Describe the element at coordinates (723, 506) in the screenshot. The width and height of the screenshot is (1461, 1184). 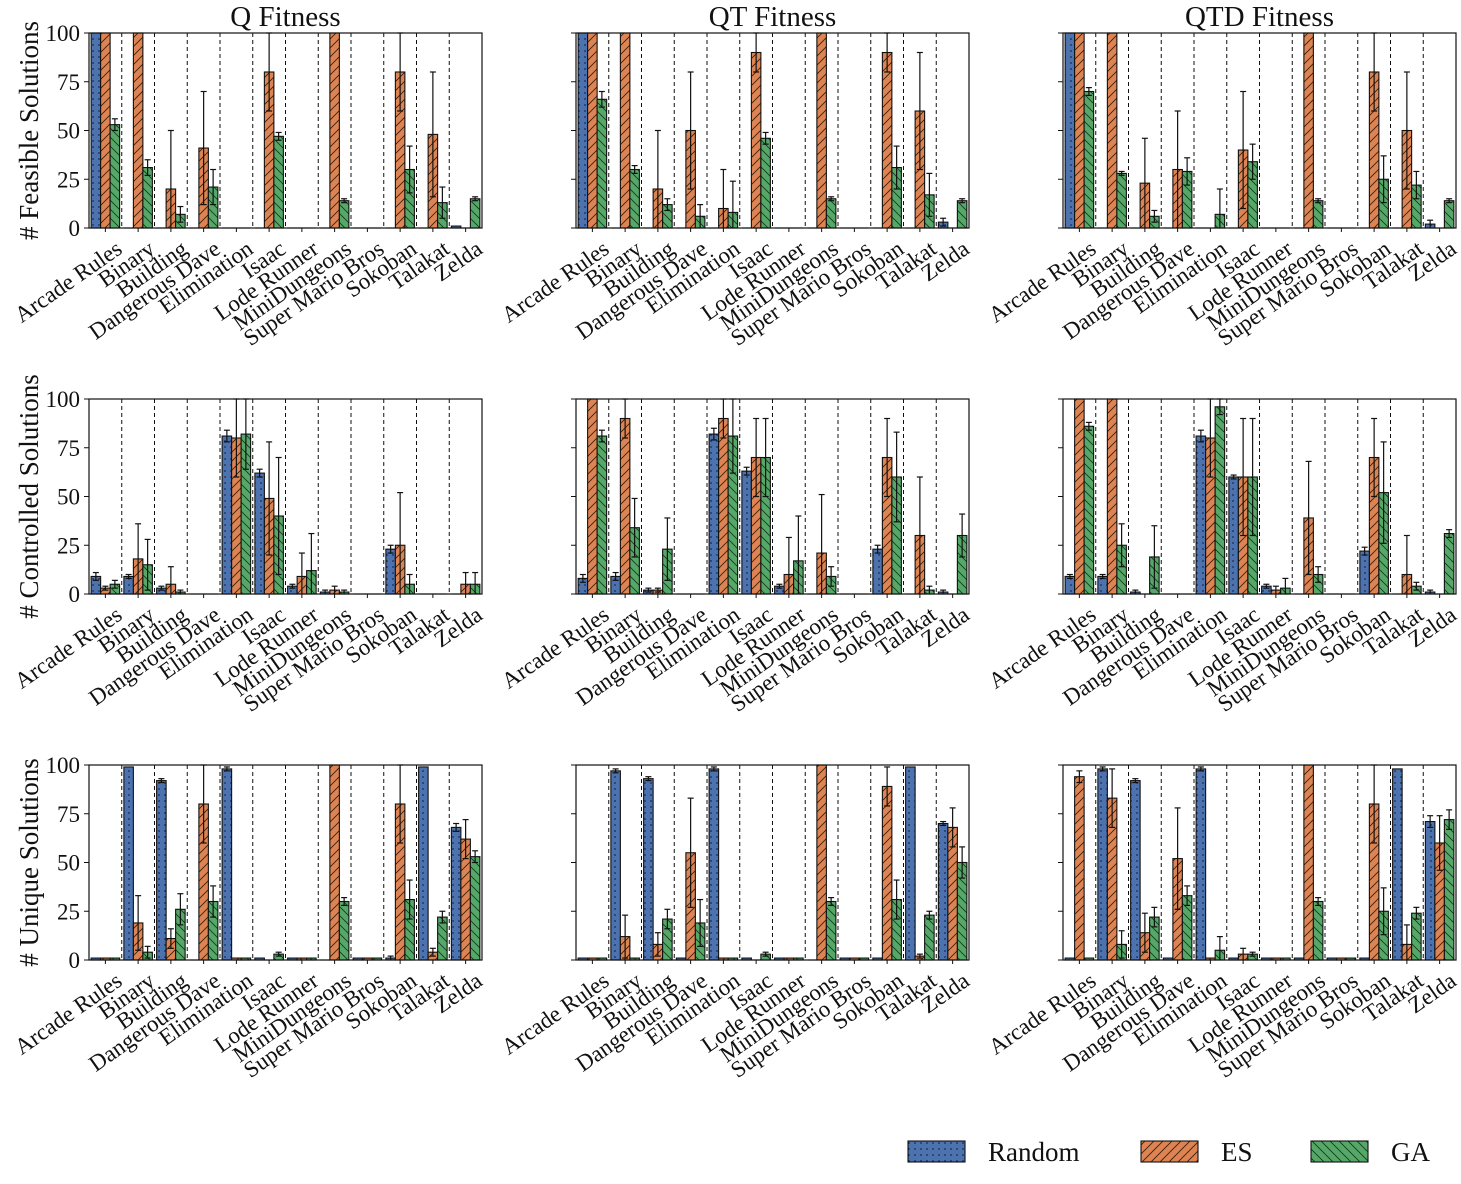
I see `bar-es-elimination` at that location.